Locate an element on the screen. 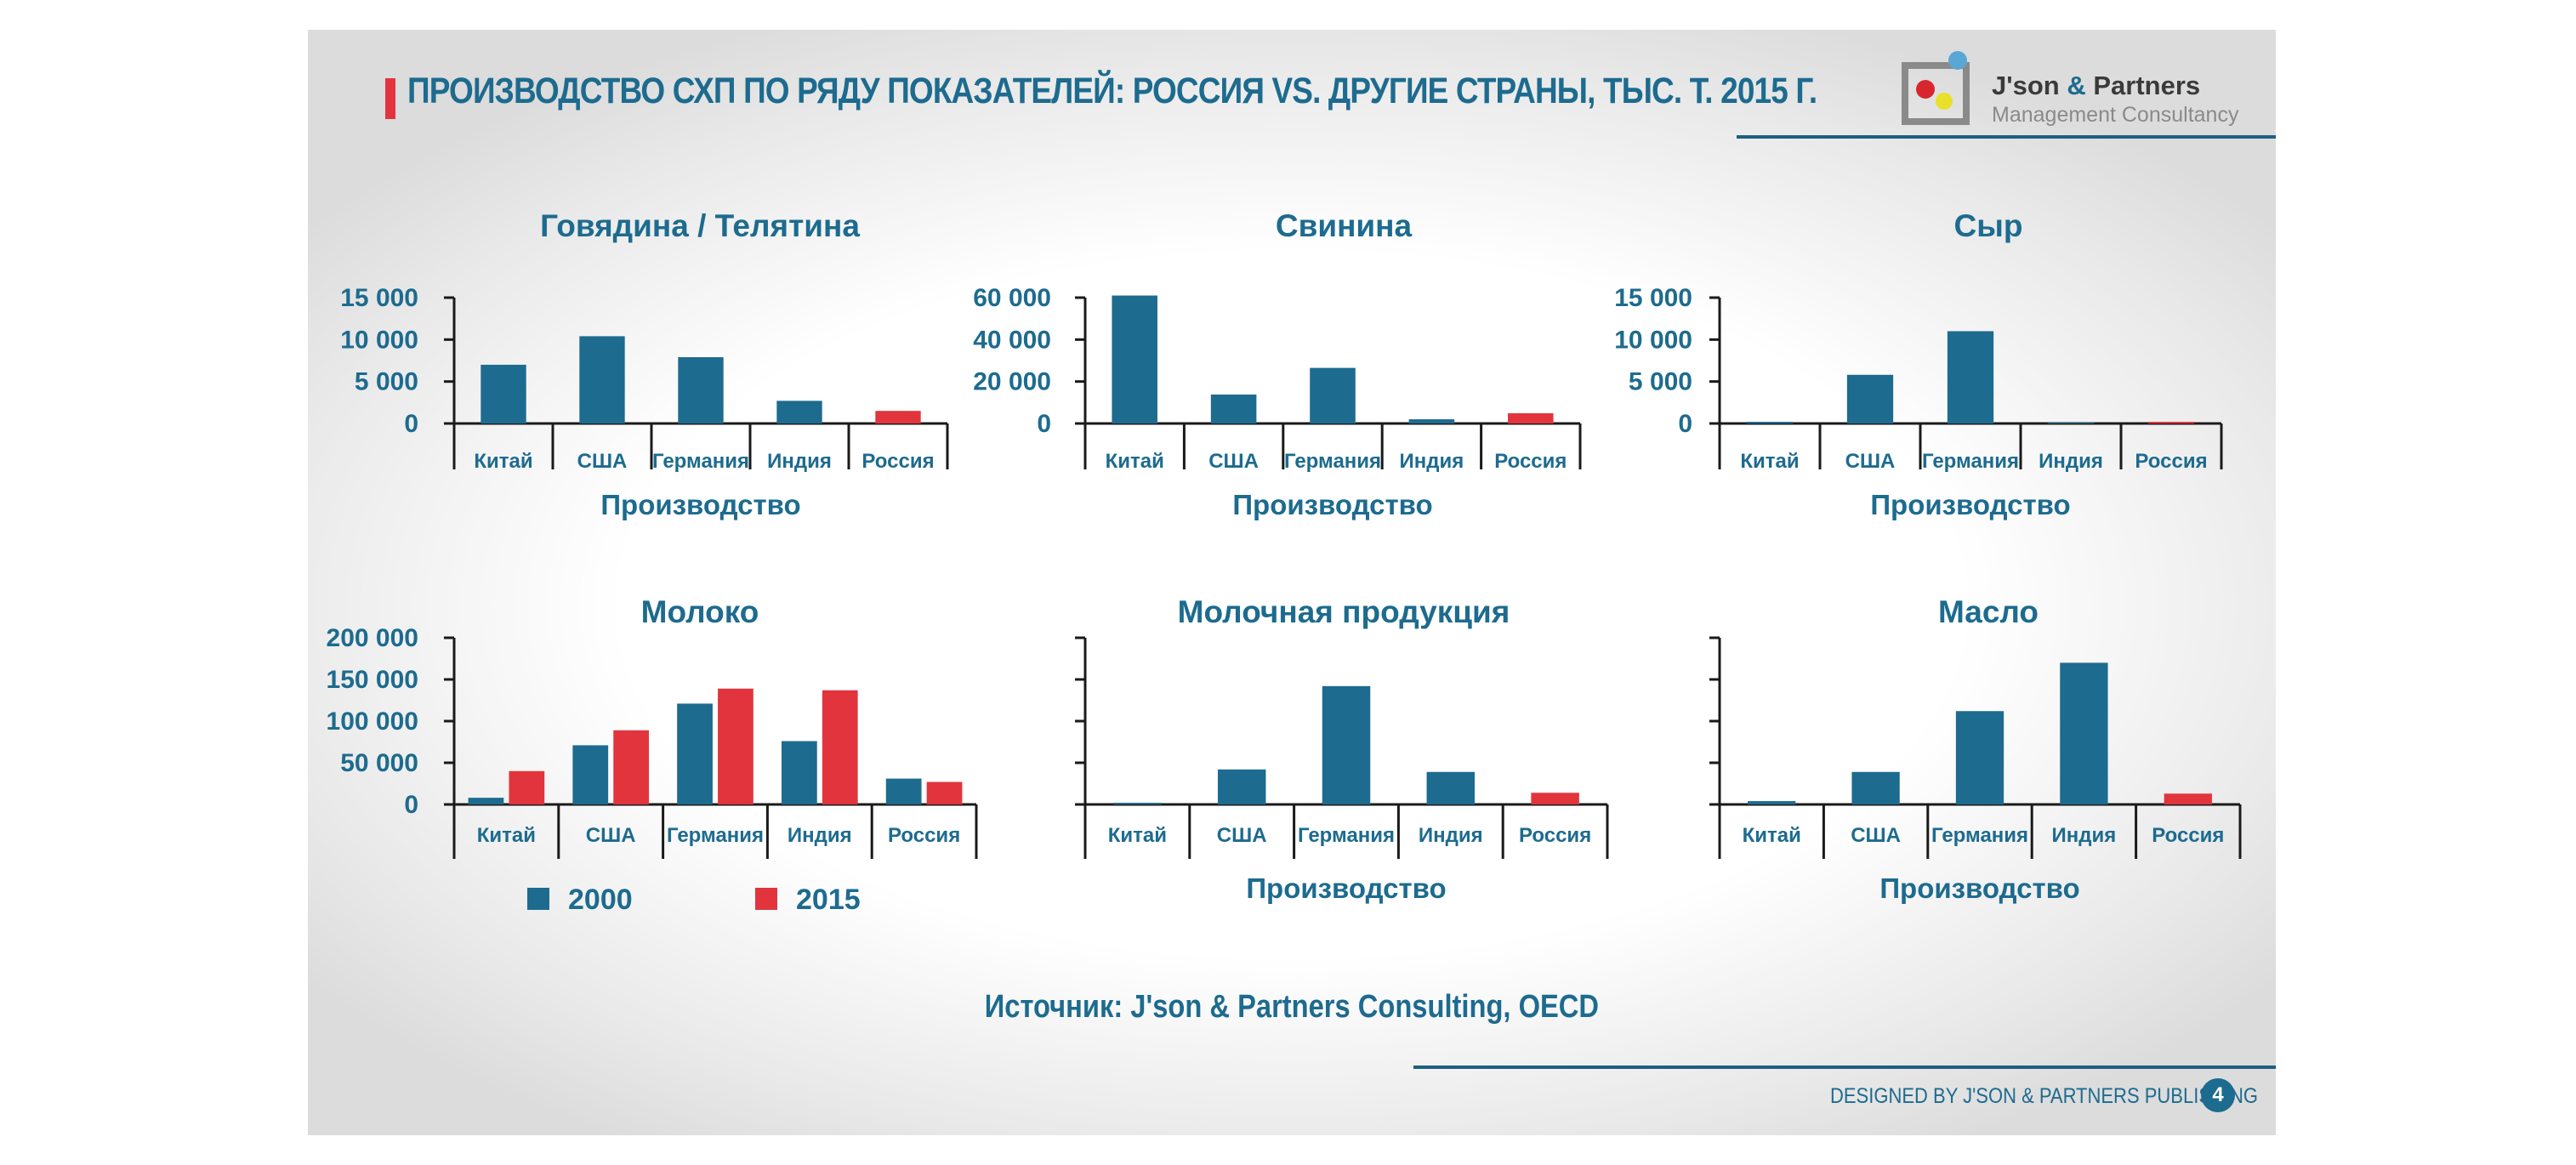 This screenshot has height=1165, width=2576. chart-title: Масло is located at coordinates (1988, 611).